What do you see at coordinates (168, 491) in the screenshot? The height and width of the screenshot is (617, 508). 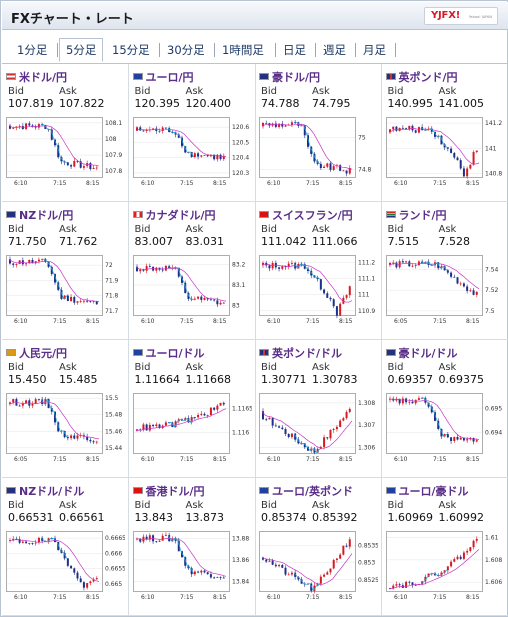 I see `pair-name-link: 香港ドル/円` at bounding box center [168, 491].